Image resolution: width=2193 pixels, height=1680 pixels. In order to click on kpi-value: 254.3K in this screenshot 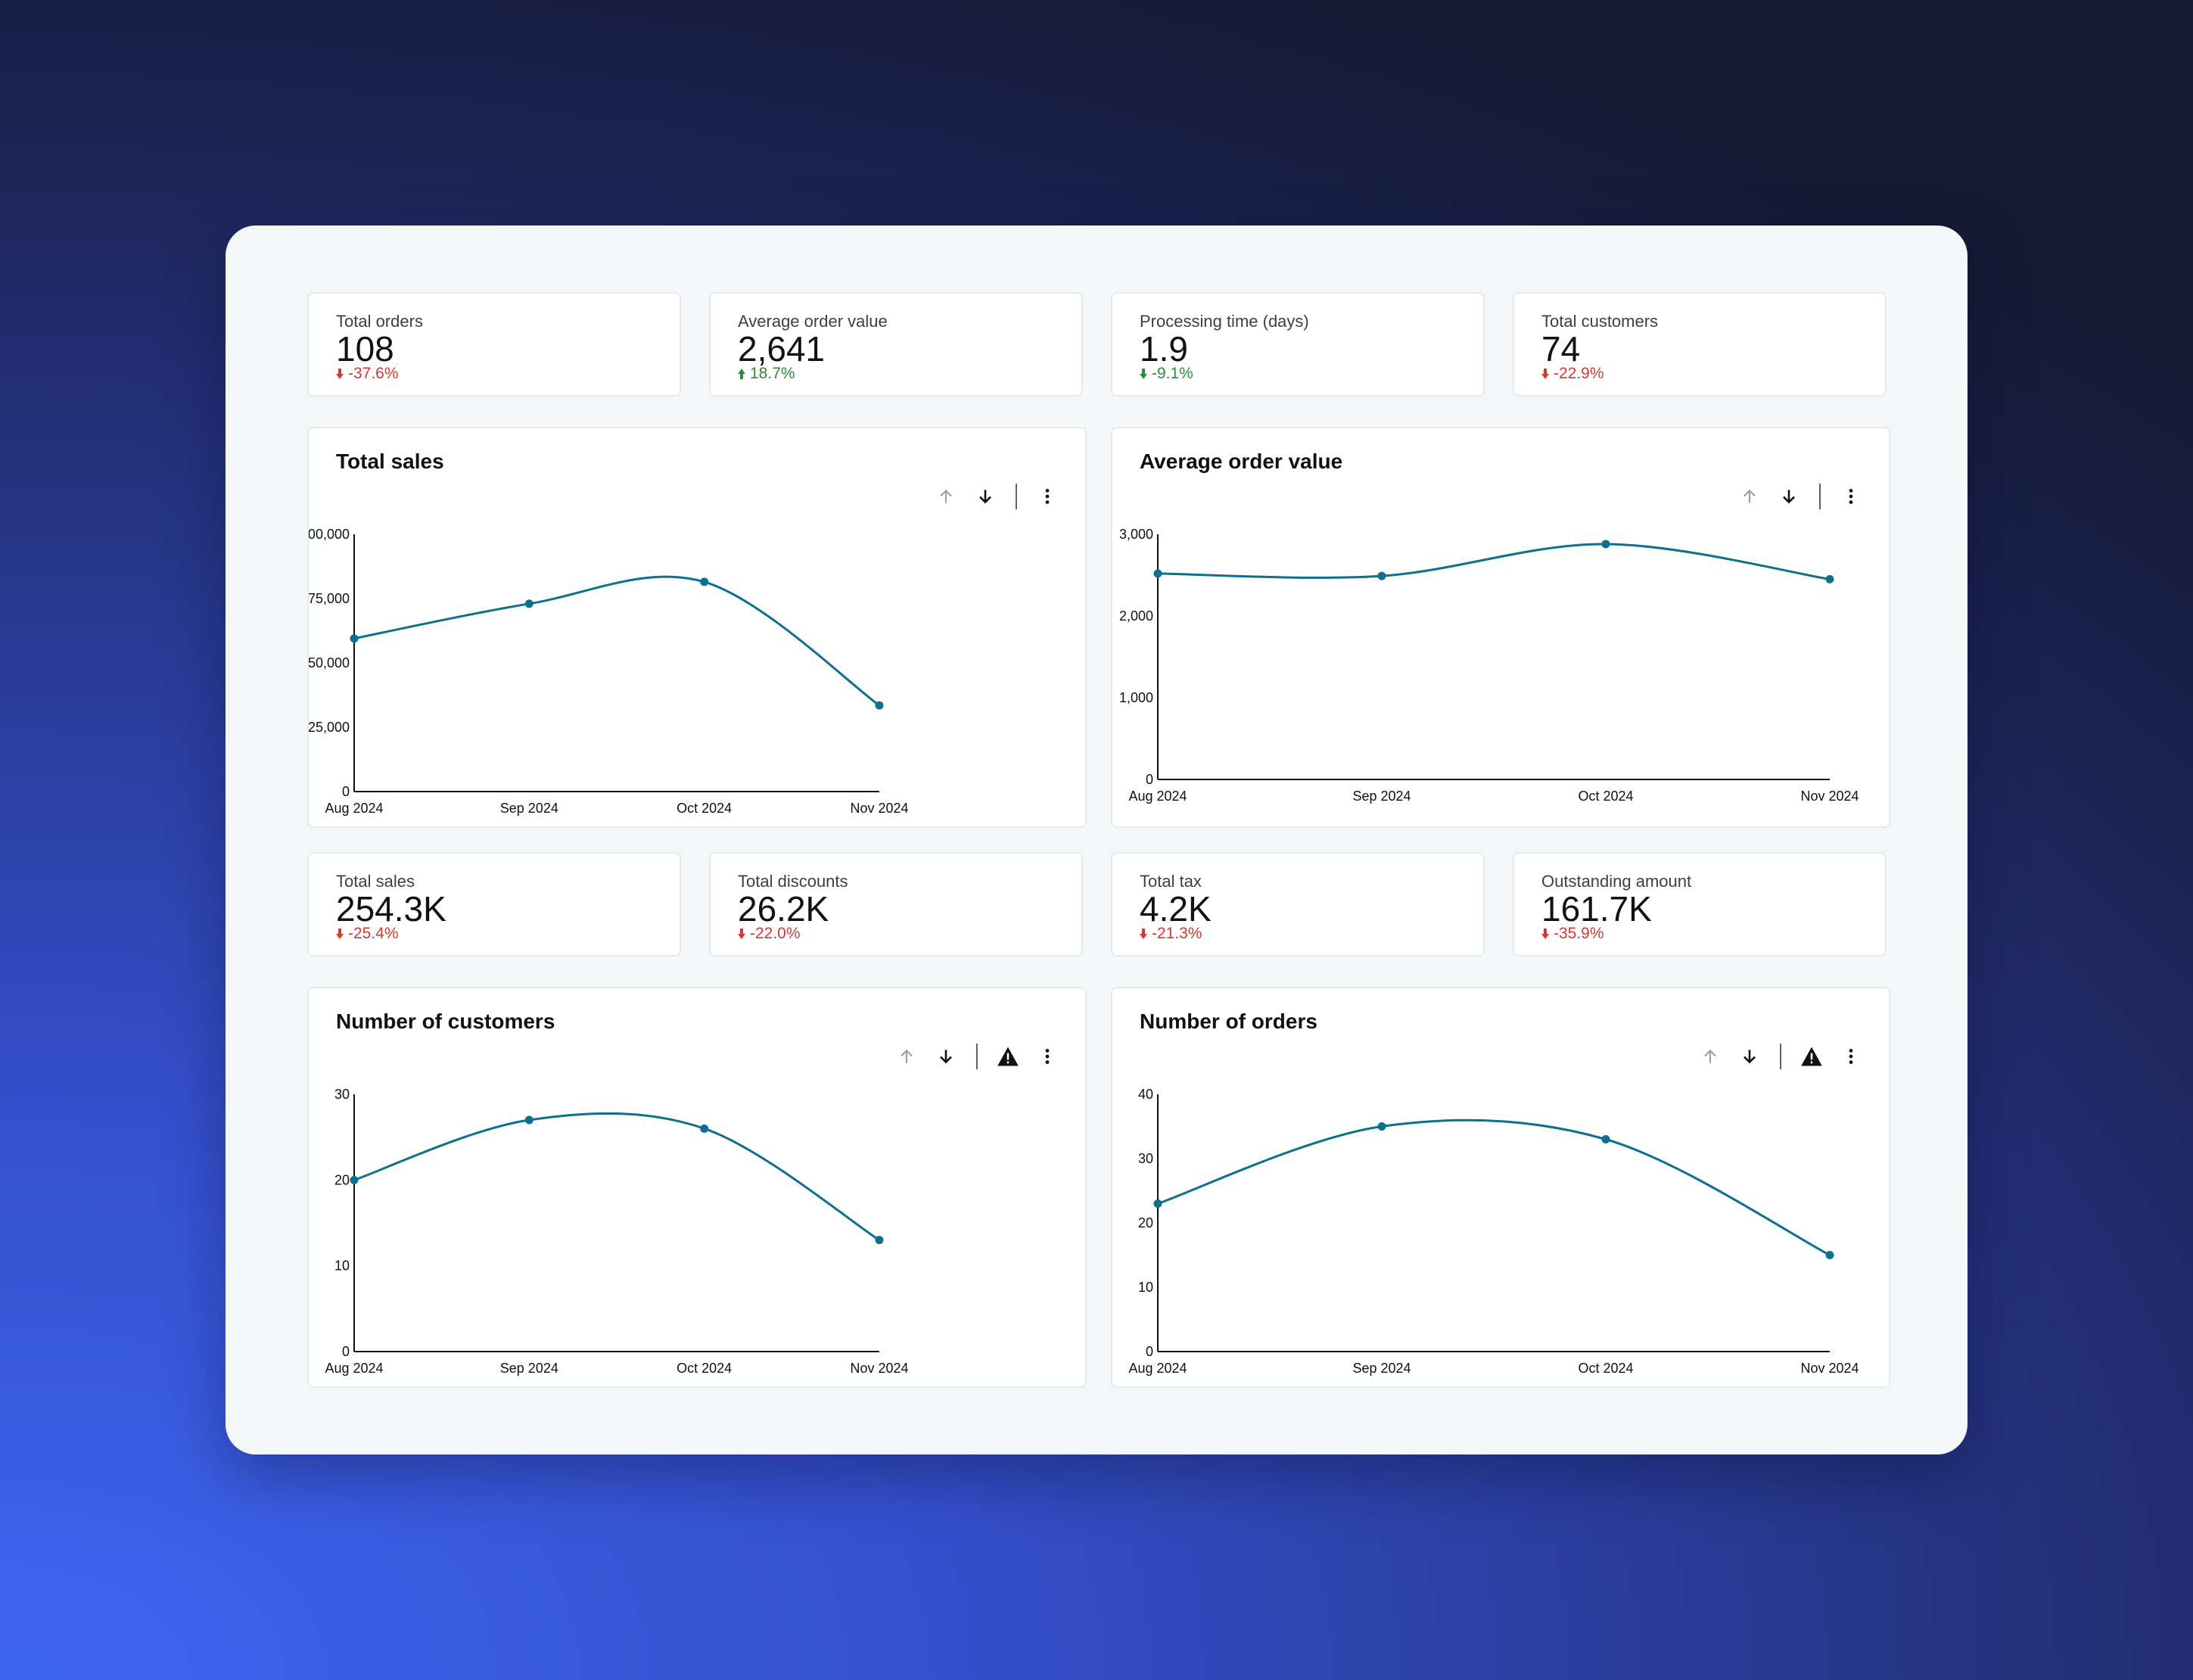, I will do `click(391, 909)`.